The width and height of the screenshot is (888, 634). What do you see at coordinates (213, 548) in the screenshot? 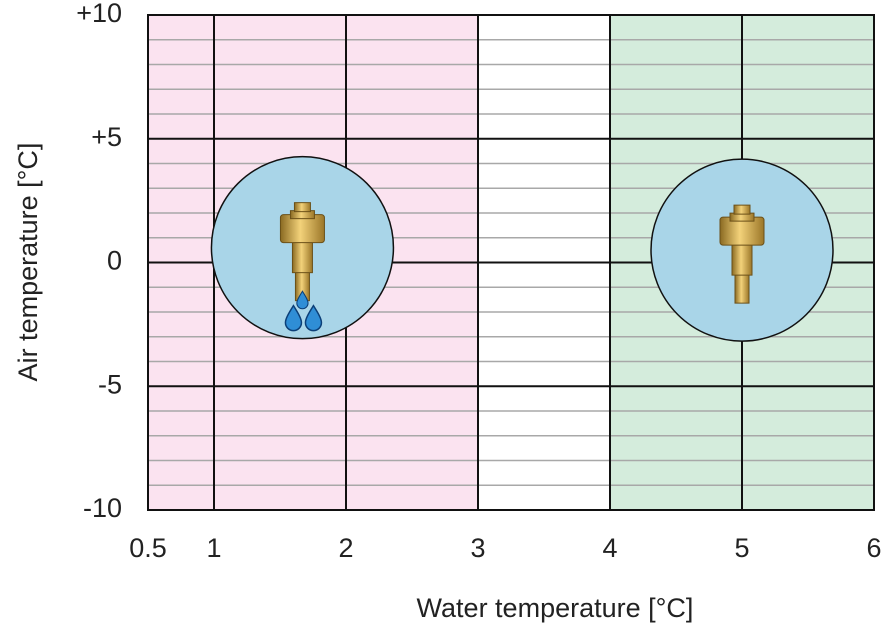
I see `x-tick-label: 1` at bounding box center [213, 548].